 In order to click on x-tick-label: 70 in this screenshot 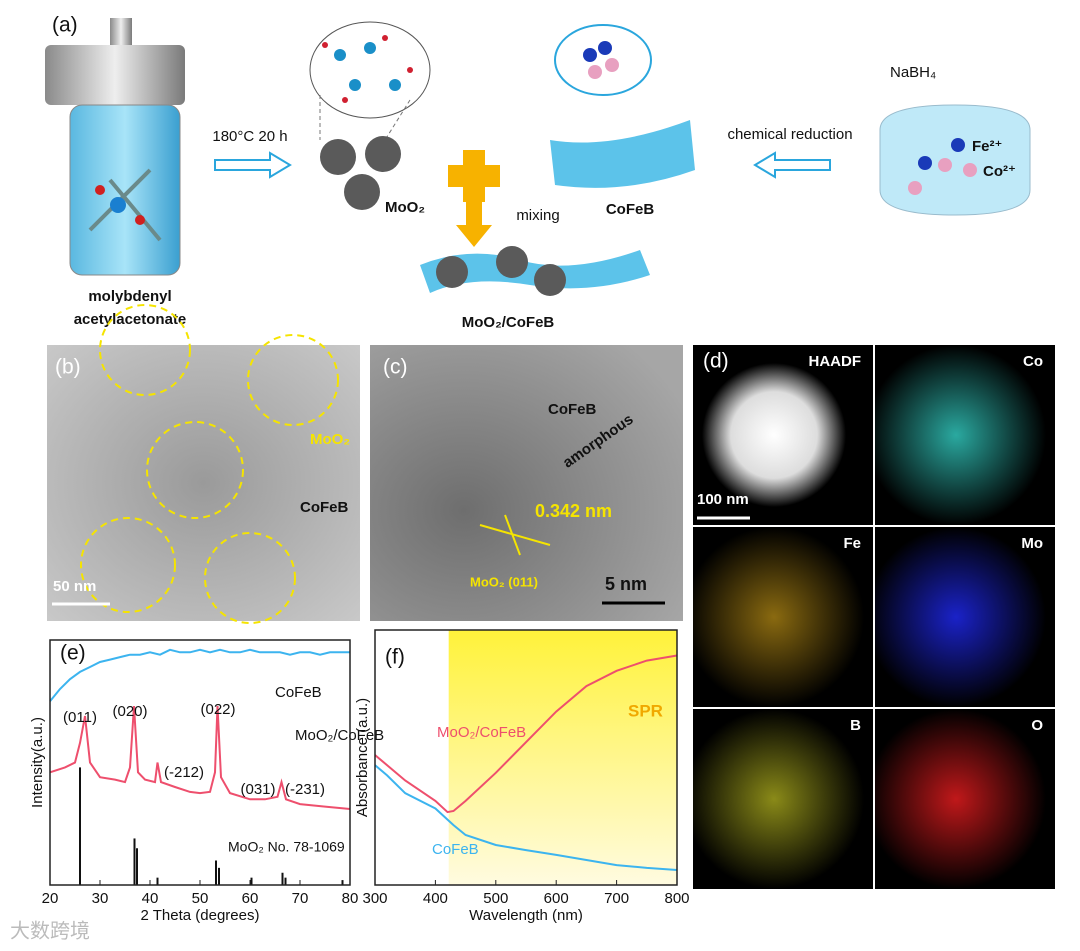, I will do `click(300, 898)`.